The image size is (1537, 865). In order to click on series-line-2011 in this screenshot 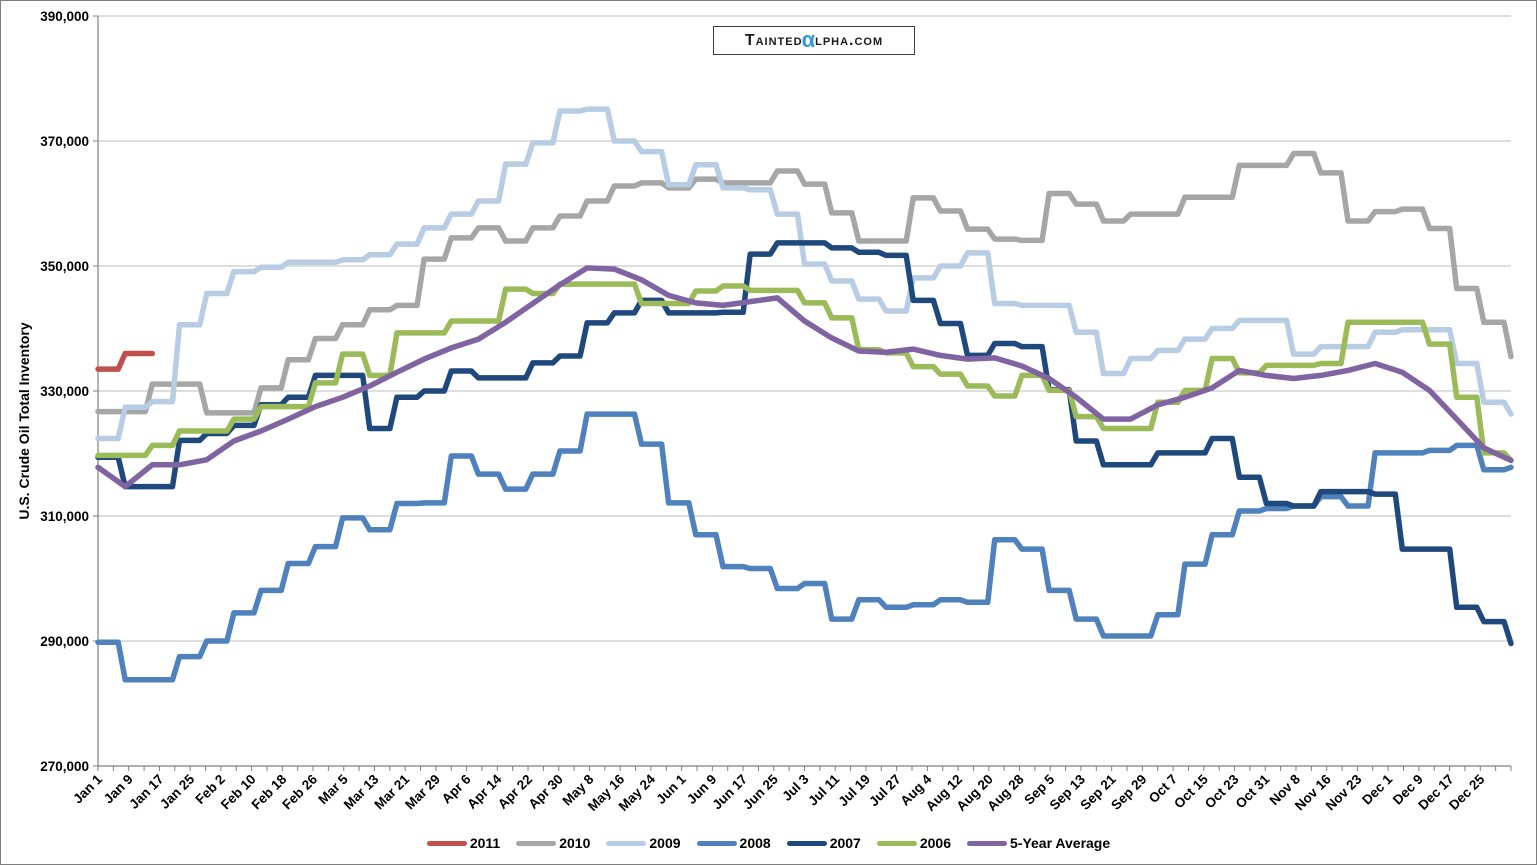, I will do `click(125, 361)`.